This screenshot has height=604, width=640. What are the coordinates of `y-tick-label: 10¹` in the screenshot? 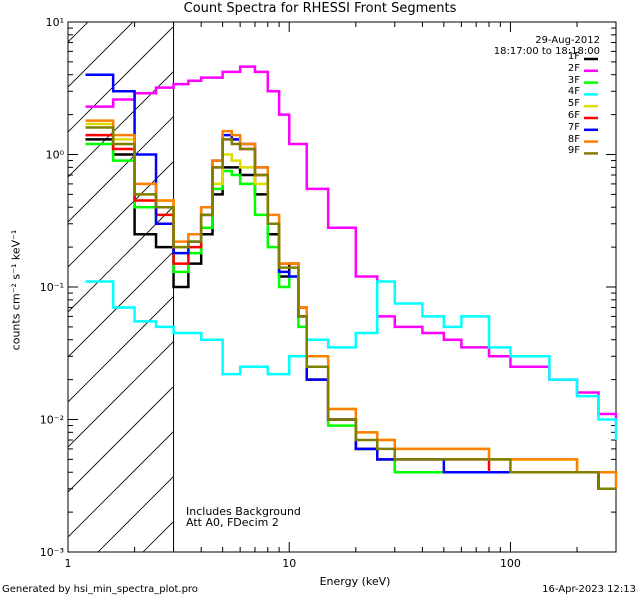 It's located at (55, 22).